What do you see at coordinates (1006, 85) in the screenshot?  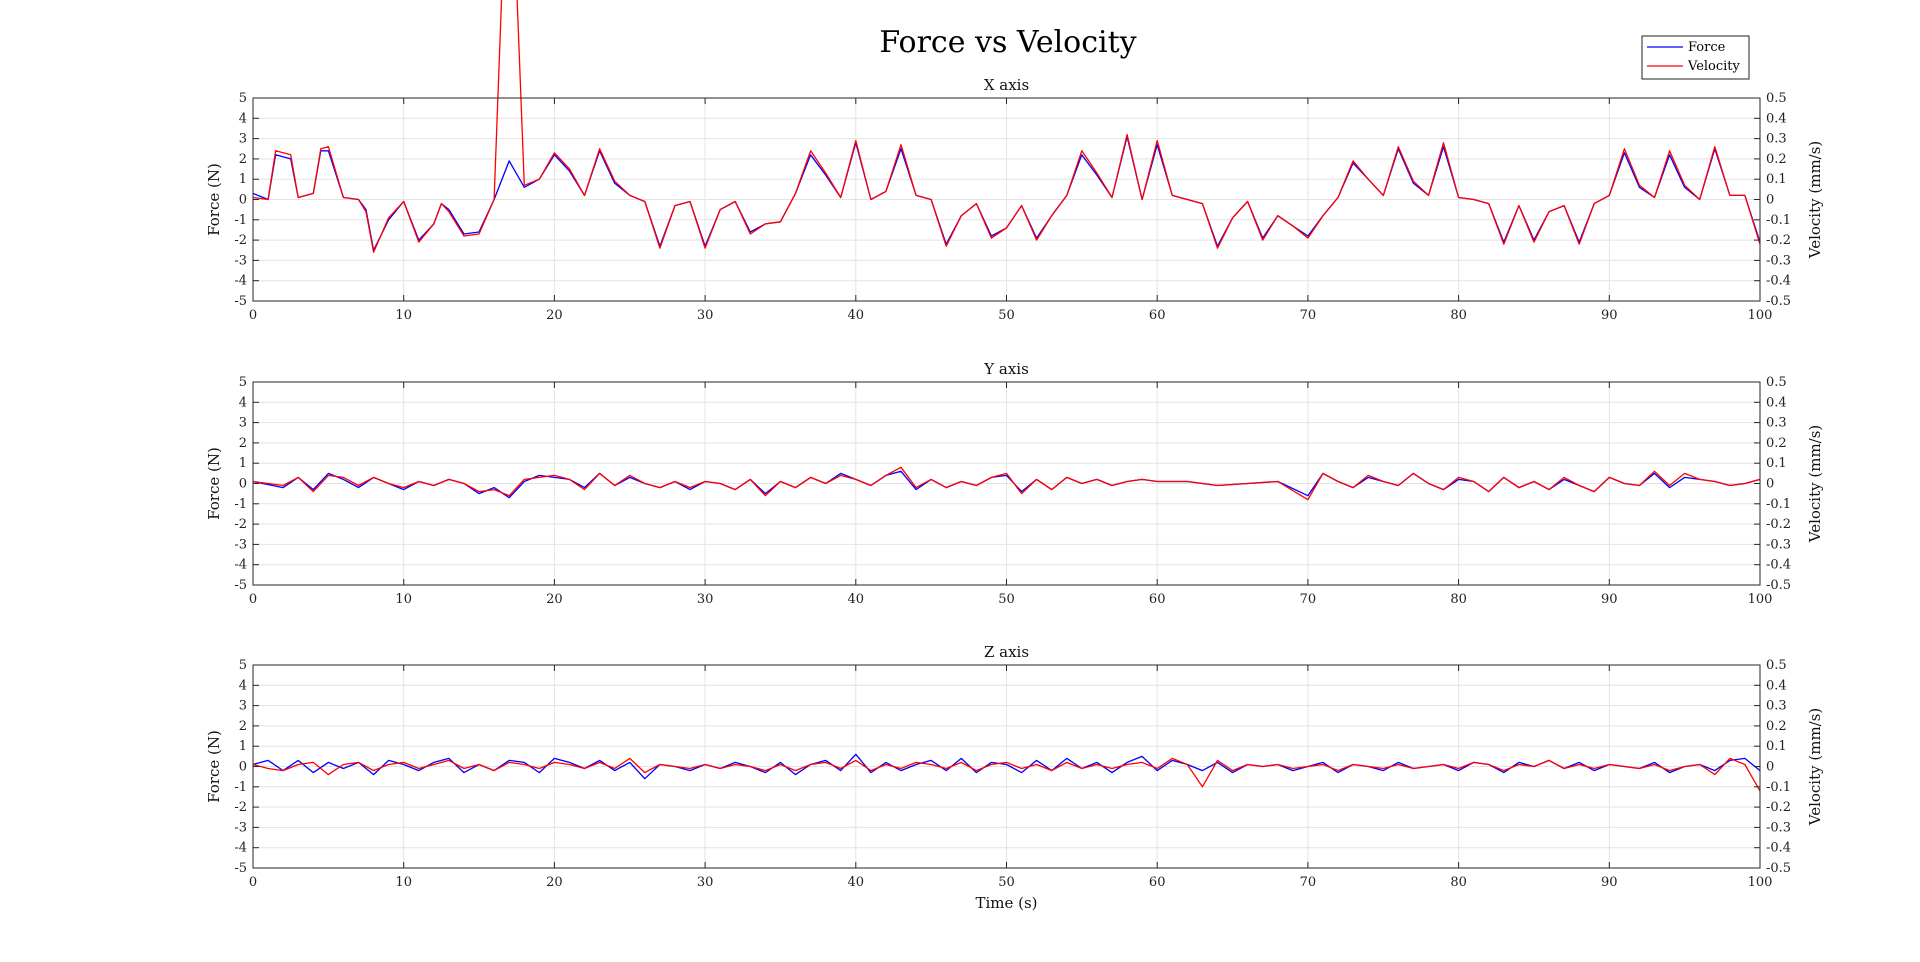 I see `subplot-title: X axis` at bounding box center [1006, 85].